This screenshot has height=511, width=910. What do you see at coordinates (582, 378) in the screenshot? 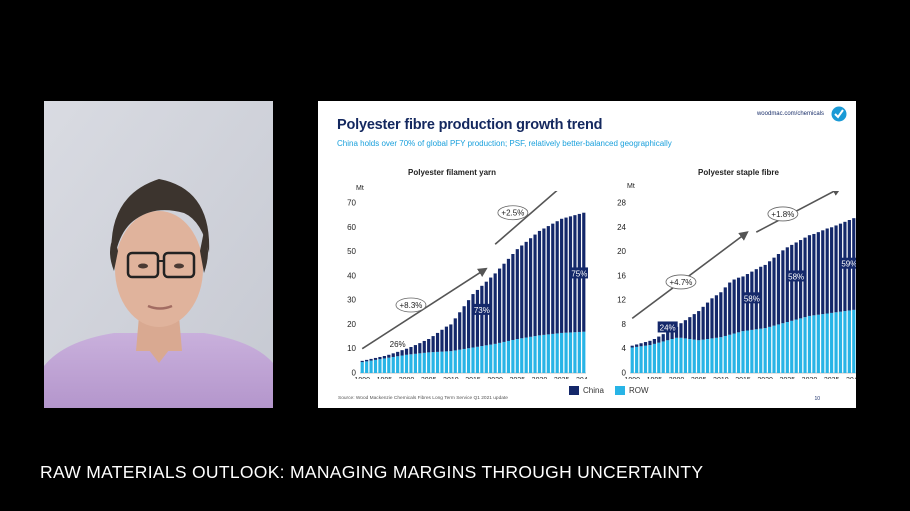
I see `x-tick-label: 2040` at bounding box center [582, 378].